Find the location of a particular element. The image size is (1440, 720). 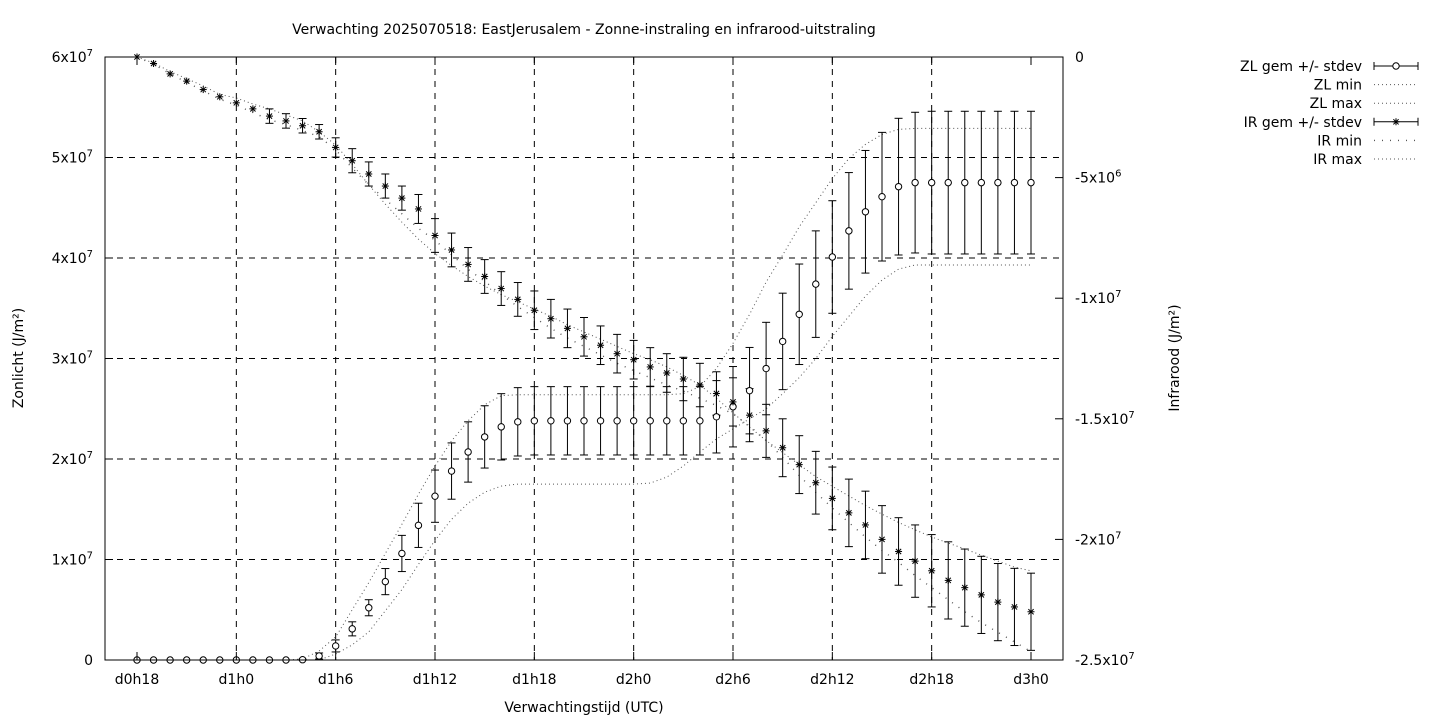

y2-axis-label: Infrarood (J/m²) is located at coordinates (1175, 357).